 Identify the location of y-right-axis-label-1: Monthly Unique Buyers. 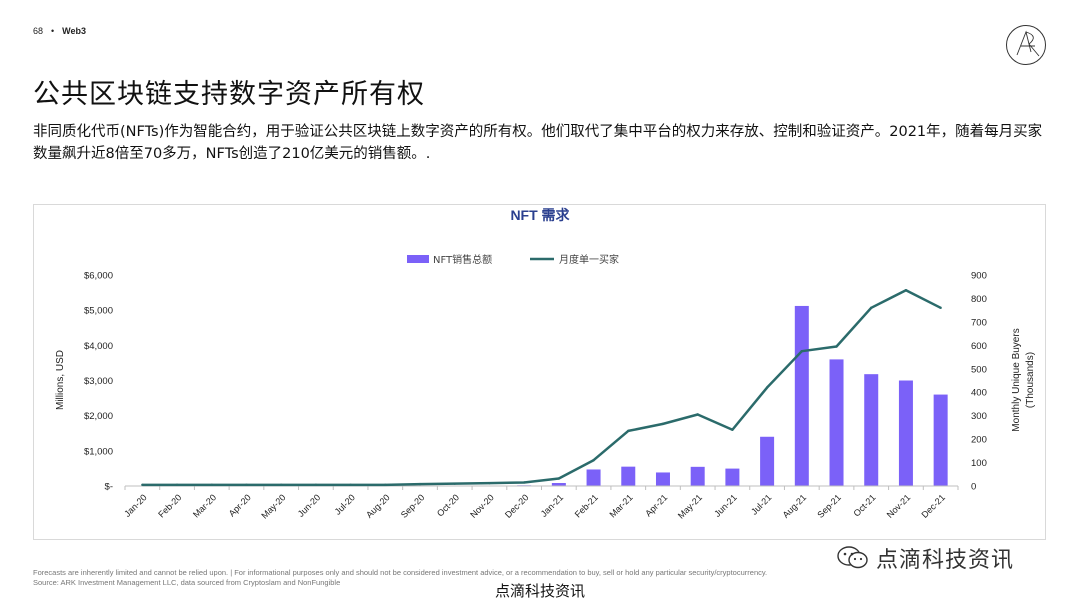
(1016, 379).